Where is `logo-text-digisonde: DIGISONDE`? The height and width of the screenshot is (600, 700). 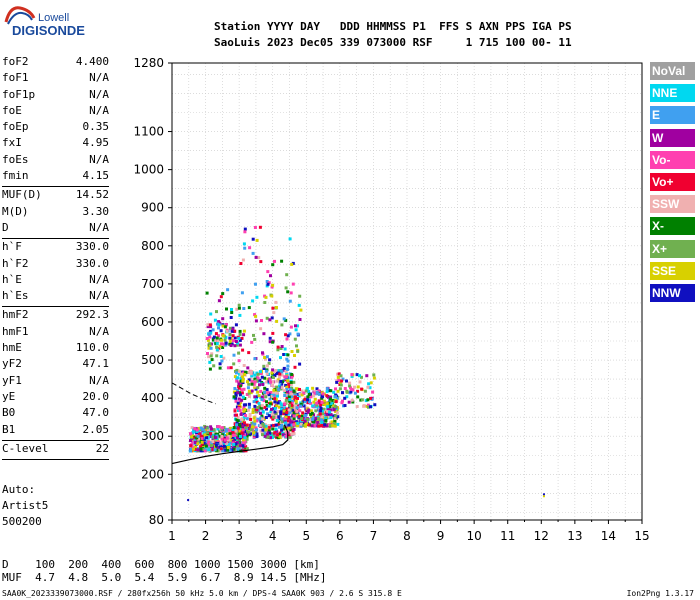 logo-text-digisonde: DIGISONDE is located at coordinates (48, 30).